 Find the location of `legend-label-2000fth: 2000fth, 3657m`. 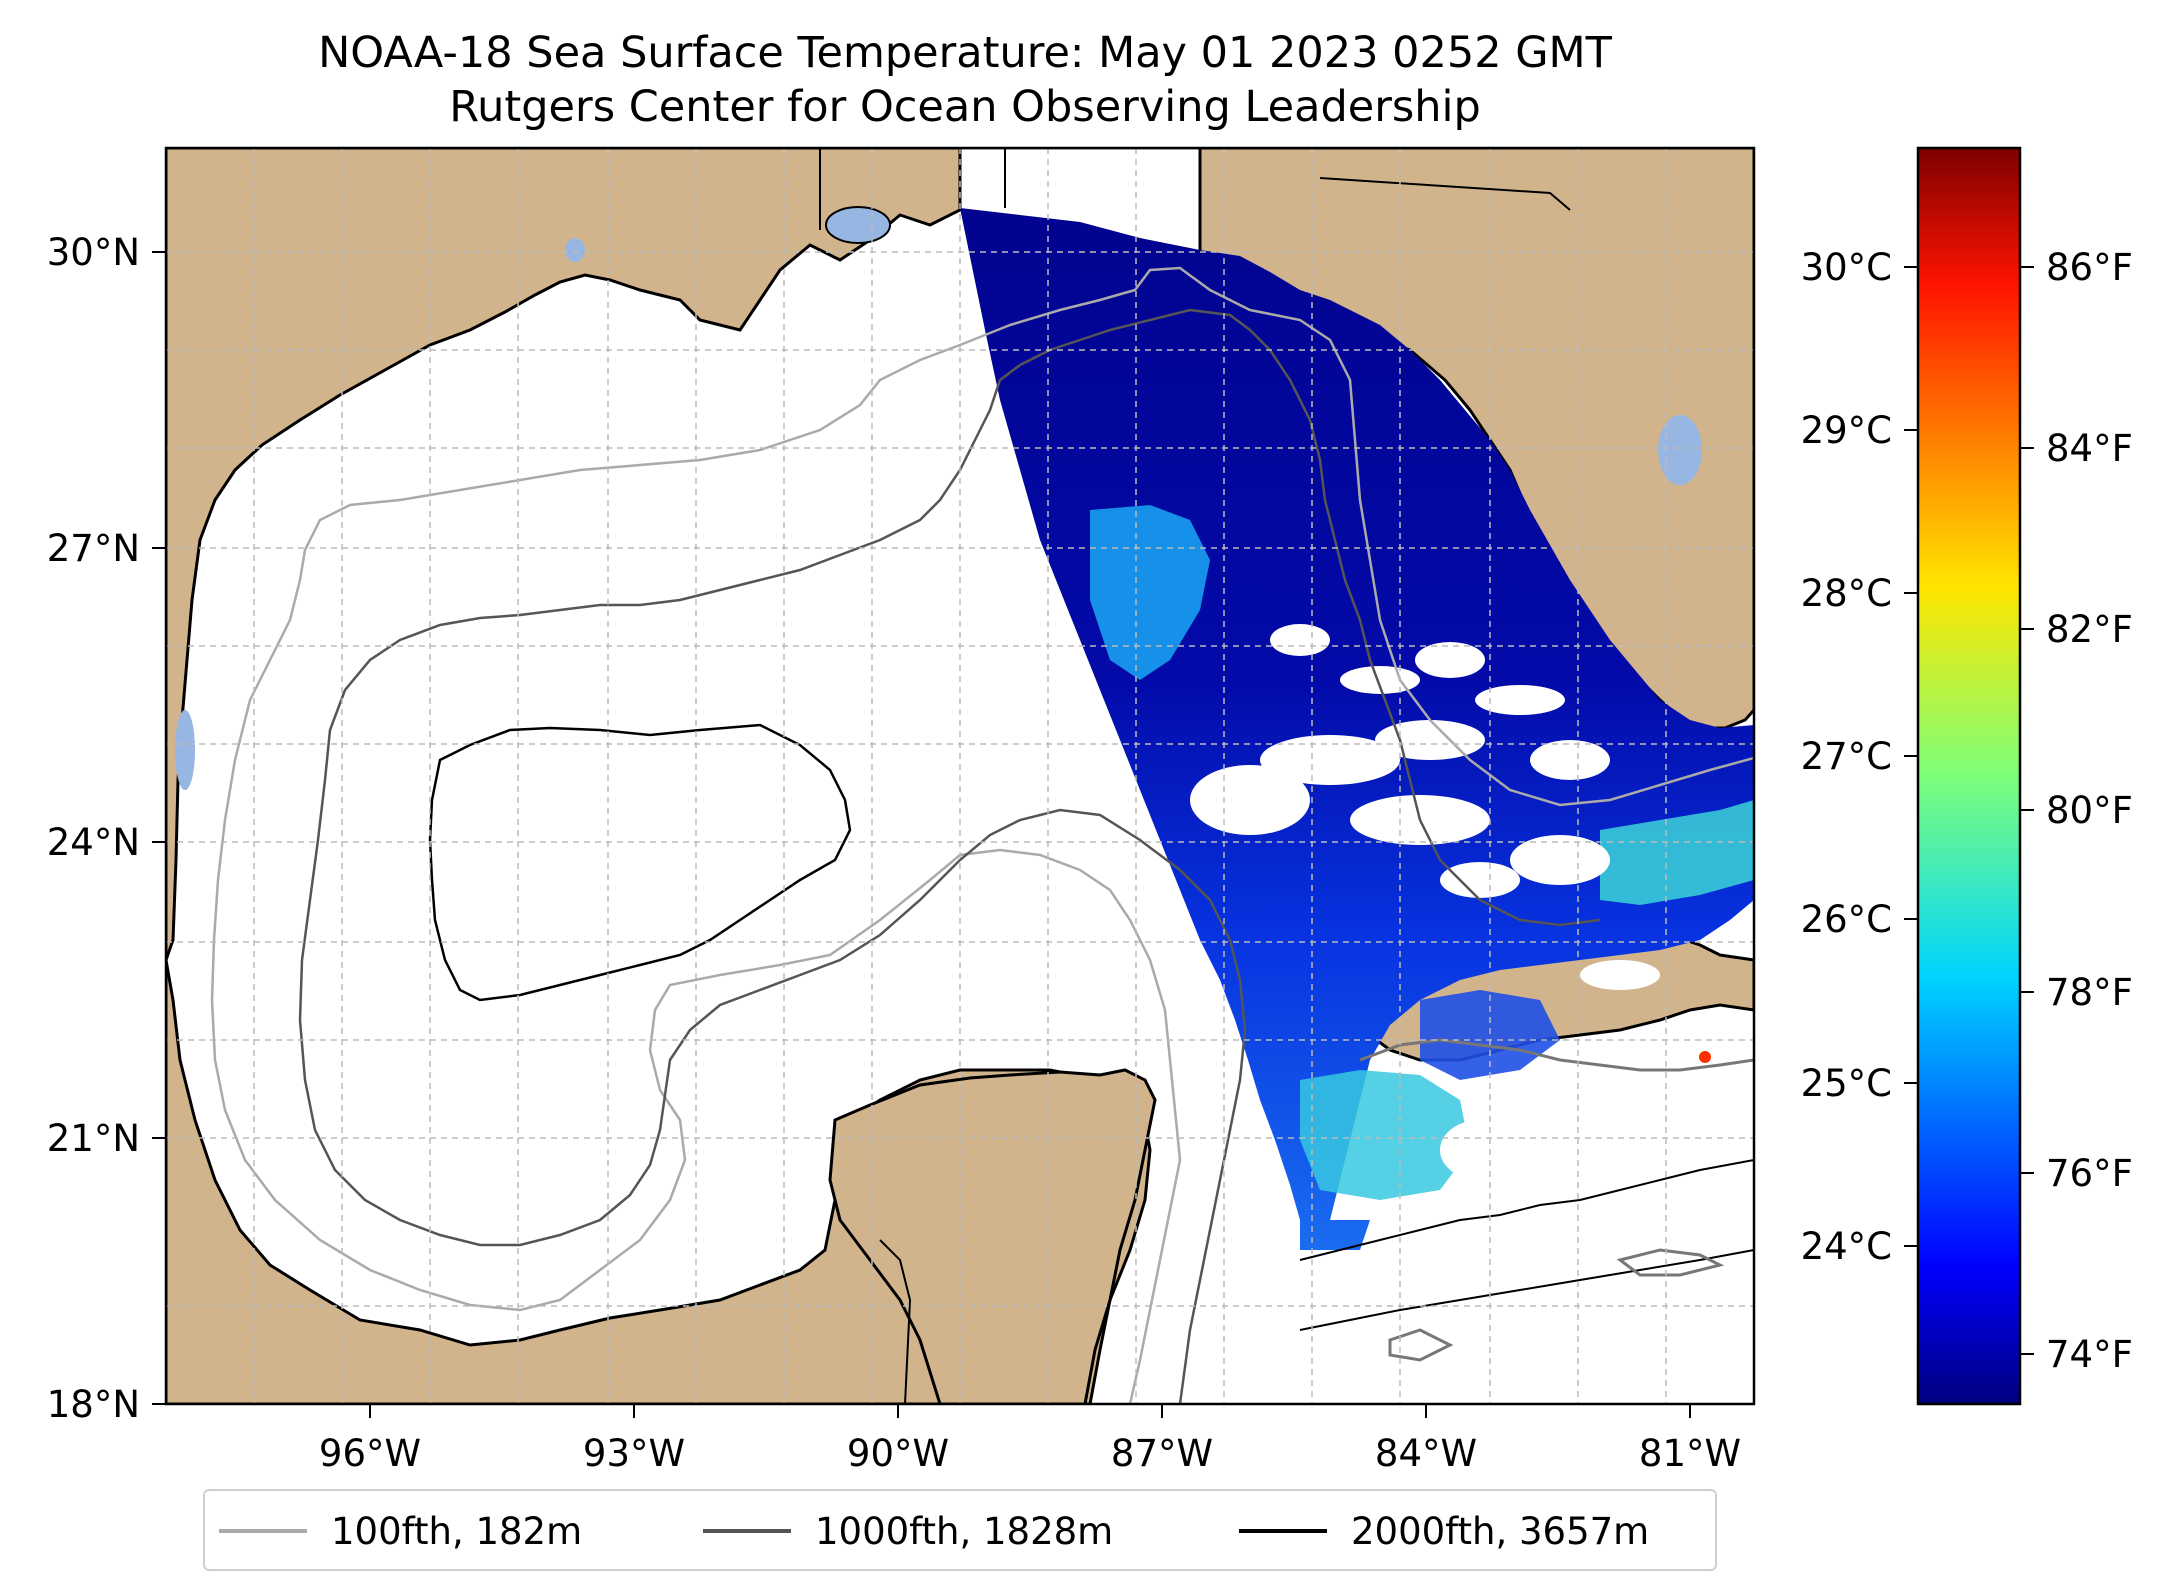

legend-label-2000fth: 2000fth, 3657m is located at coordinates (1500, 1531).